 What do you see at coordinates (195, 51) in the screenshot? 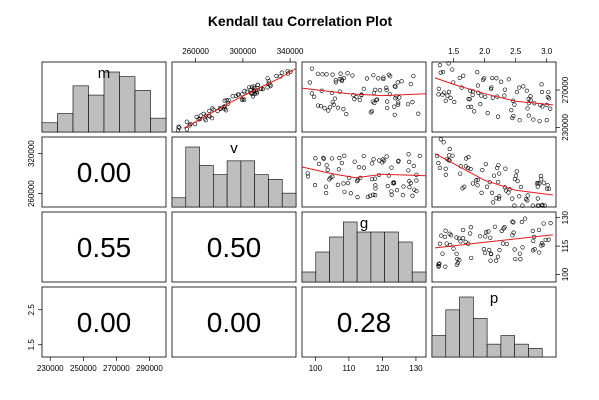
I see `tick-label: 260000` at bounding box center [195, 51].